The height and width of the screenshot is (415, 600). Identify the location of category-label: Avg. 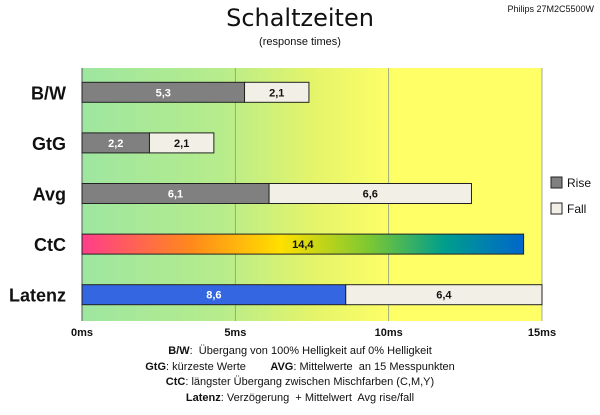
(49, 195).